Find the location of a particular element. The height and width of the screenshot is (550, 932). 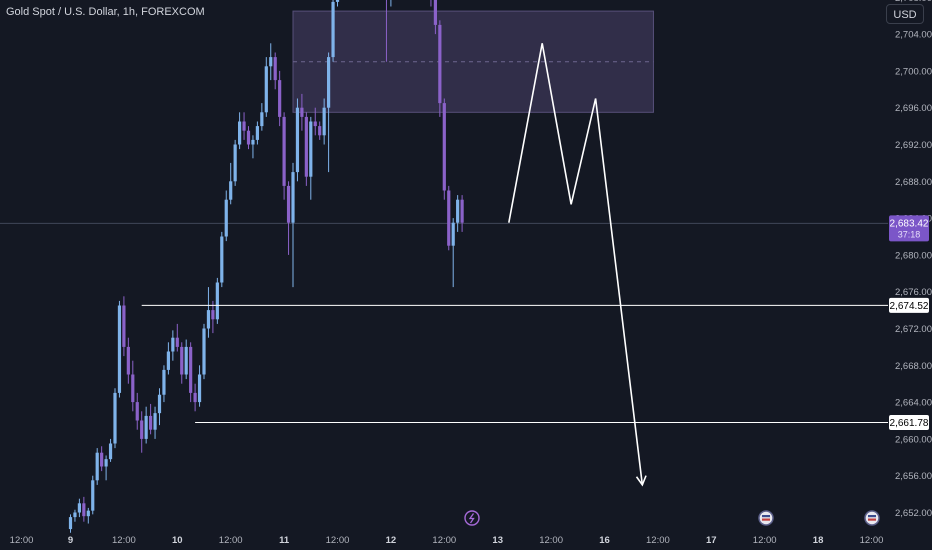

projection-path is located at coordinates (576, 264).